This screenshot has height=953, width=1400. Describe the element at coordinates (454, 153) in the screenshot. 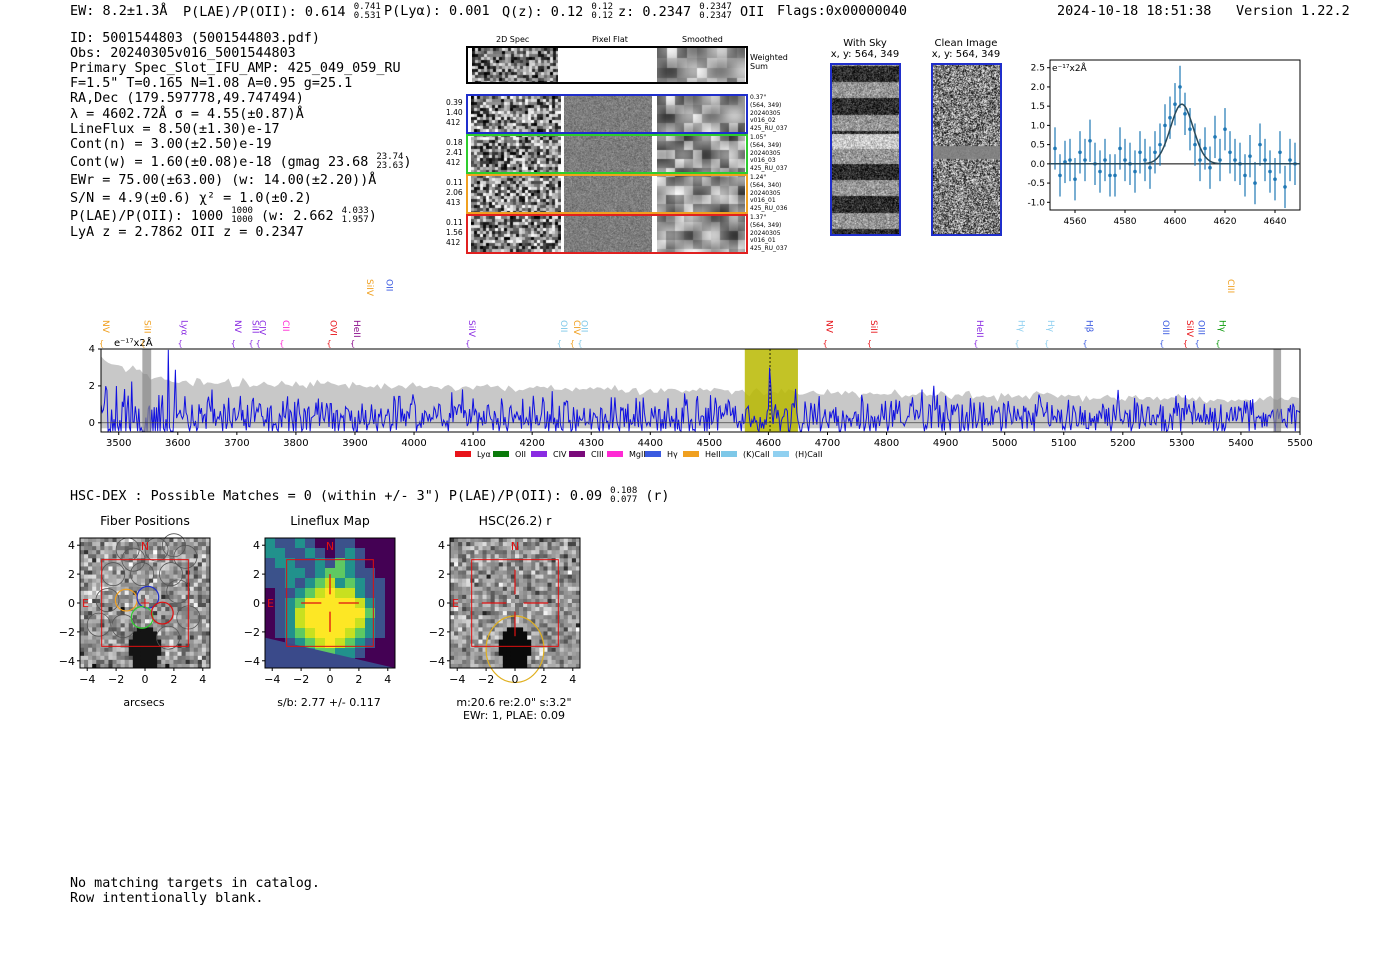

I see `cutout-row-stats: 0.18 2.41 412` at that location.